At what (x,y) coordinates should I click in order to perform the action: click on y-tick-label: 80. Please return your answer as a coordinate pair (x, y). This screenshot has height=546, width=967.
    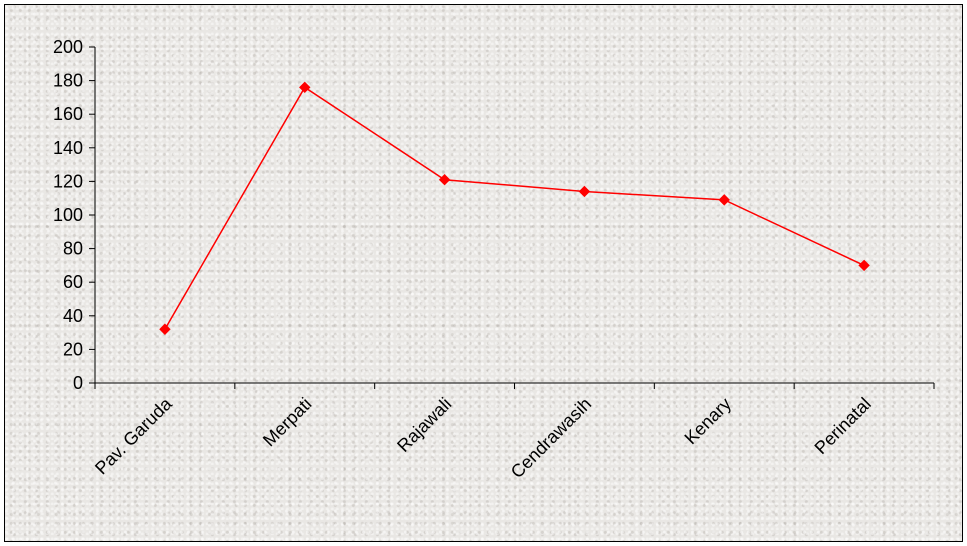
    Looking at the image, I should click on (73, 249).